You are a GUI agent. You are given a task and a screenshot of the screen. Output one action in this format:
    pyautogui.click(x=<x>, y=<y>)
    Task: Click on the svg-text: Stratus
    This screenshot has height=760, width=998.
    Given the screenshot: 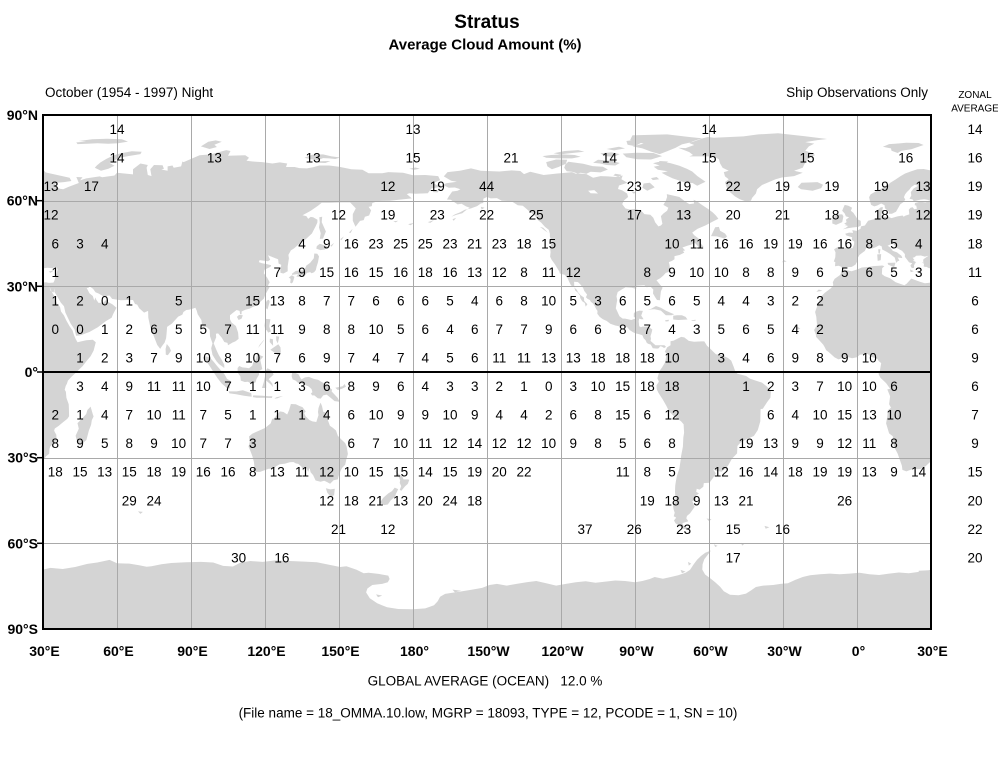 What is the action you would take?
    pyautogui.click(x=486, y=22)
    